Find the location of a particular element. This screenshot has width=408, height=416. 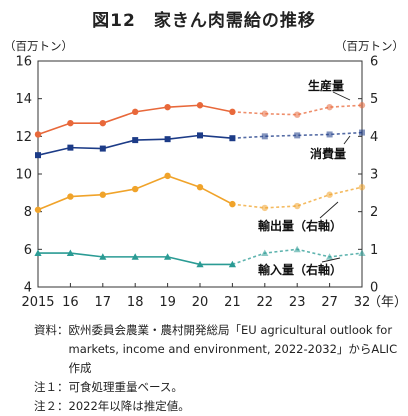

note-1: 注１： 可食処理重量ベース。 is located at coordinates (220, 387).